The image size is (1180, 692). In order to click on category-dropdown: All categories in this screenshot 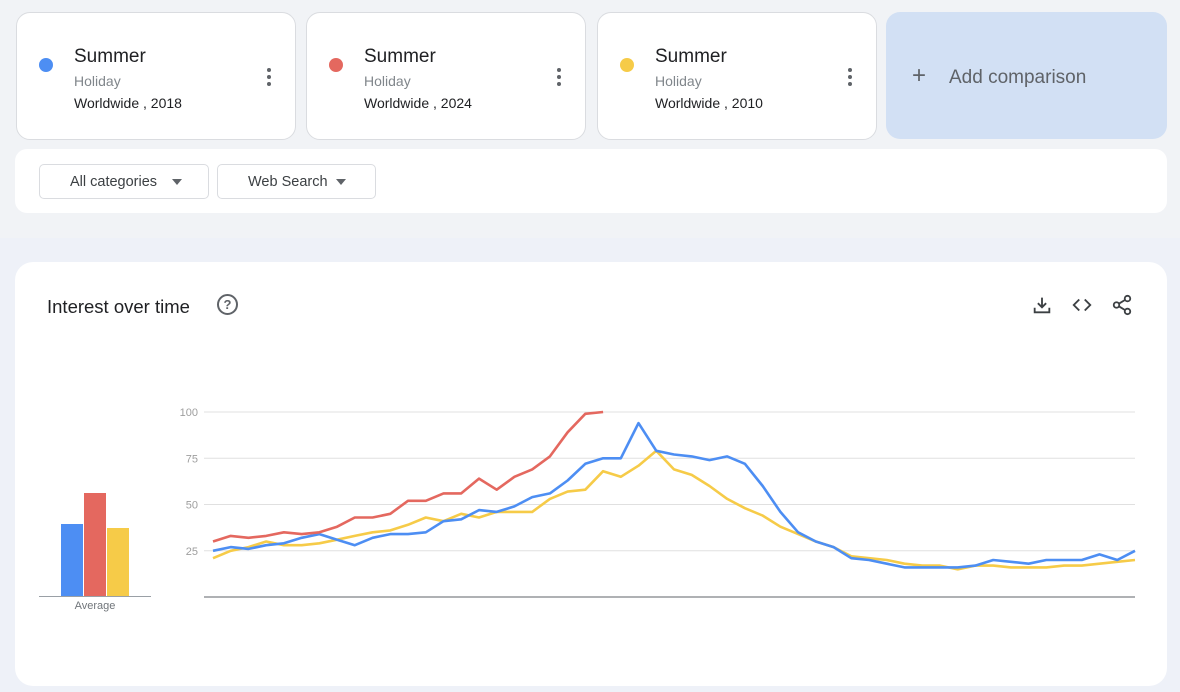, I will do `click(124, 181)`.